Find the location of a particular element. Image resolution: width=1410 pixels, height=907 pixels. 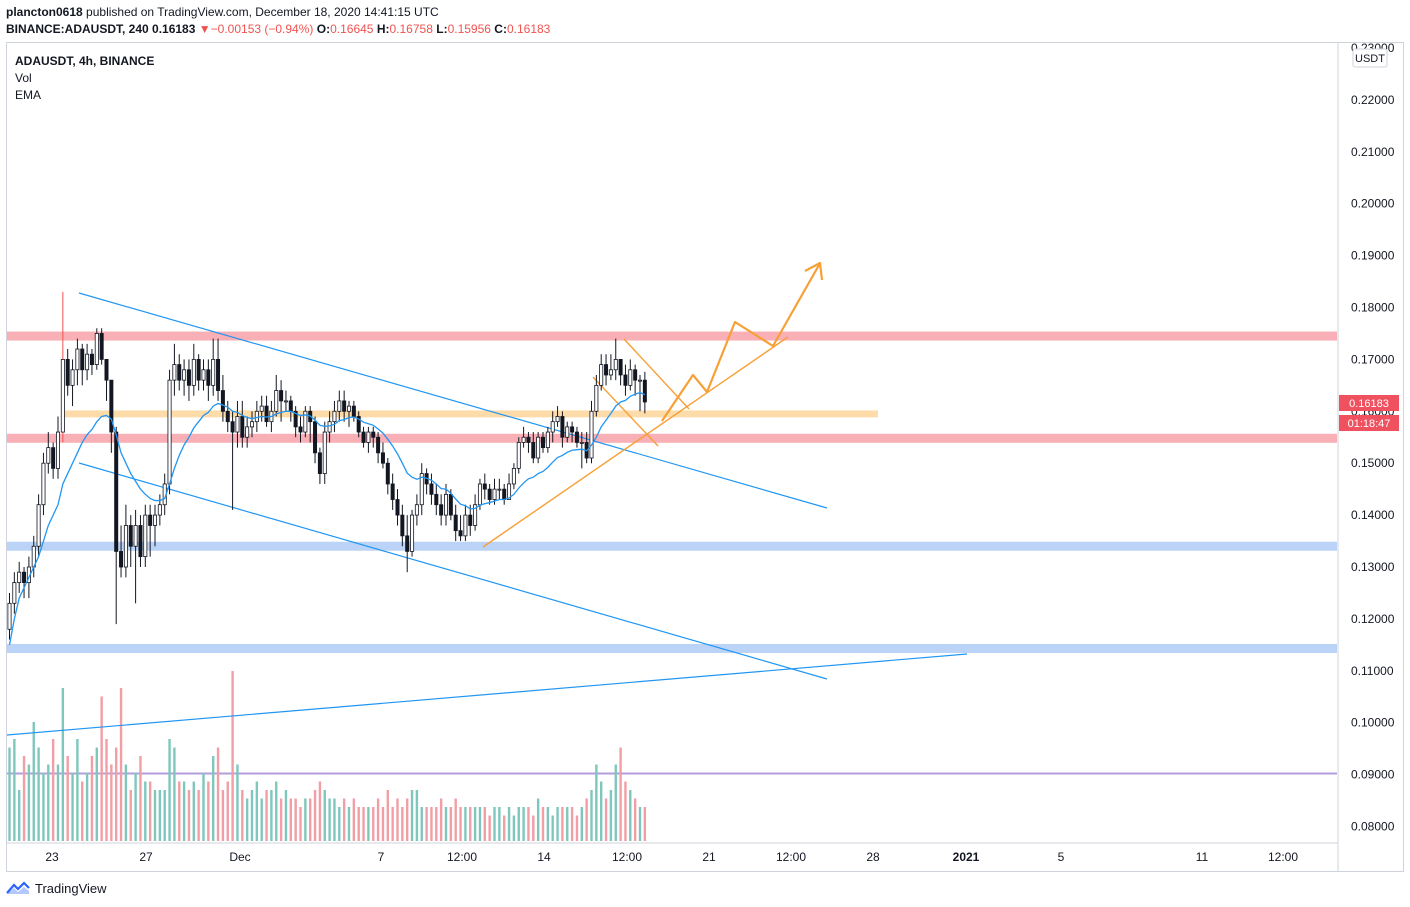

currency-badge-box is located at coordinates (1370, 58).